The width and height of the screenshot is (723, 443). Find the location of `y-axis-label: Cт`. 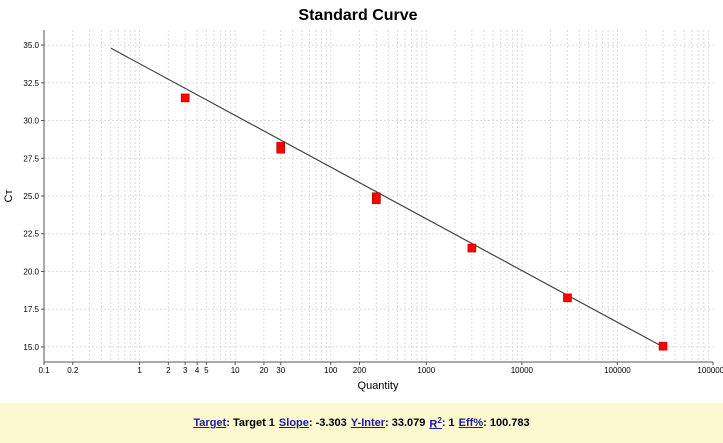

y-axis-label: Cт is located at coordinates (9, 196).